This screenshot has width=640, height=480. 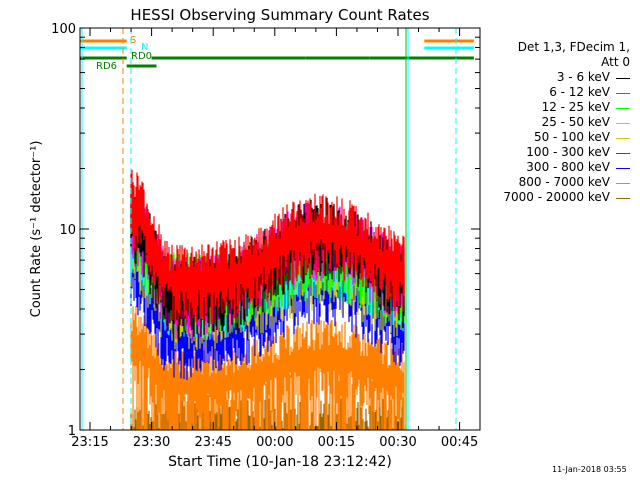 I want to click on legend-item: 300 - 800 keV, so click(x=559, y=167).